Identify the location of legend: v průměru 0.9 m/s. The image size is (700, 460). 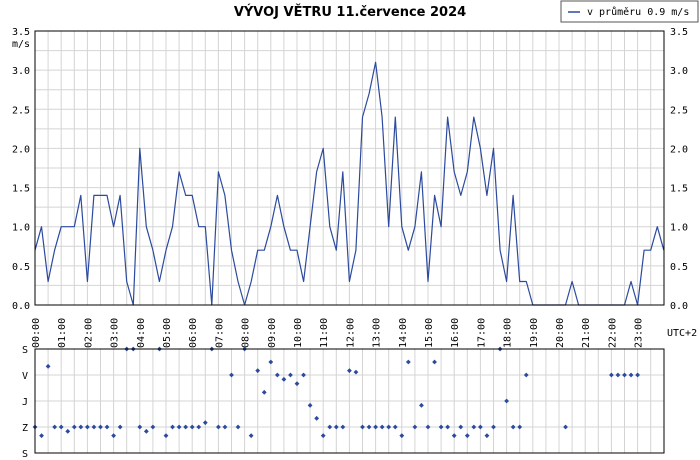
(629, 11).